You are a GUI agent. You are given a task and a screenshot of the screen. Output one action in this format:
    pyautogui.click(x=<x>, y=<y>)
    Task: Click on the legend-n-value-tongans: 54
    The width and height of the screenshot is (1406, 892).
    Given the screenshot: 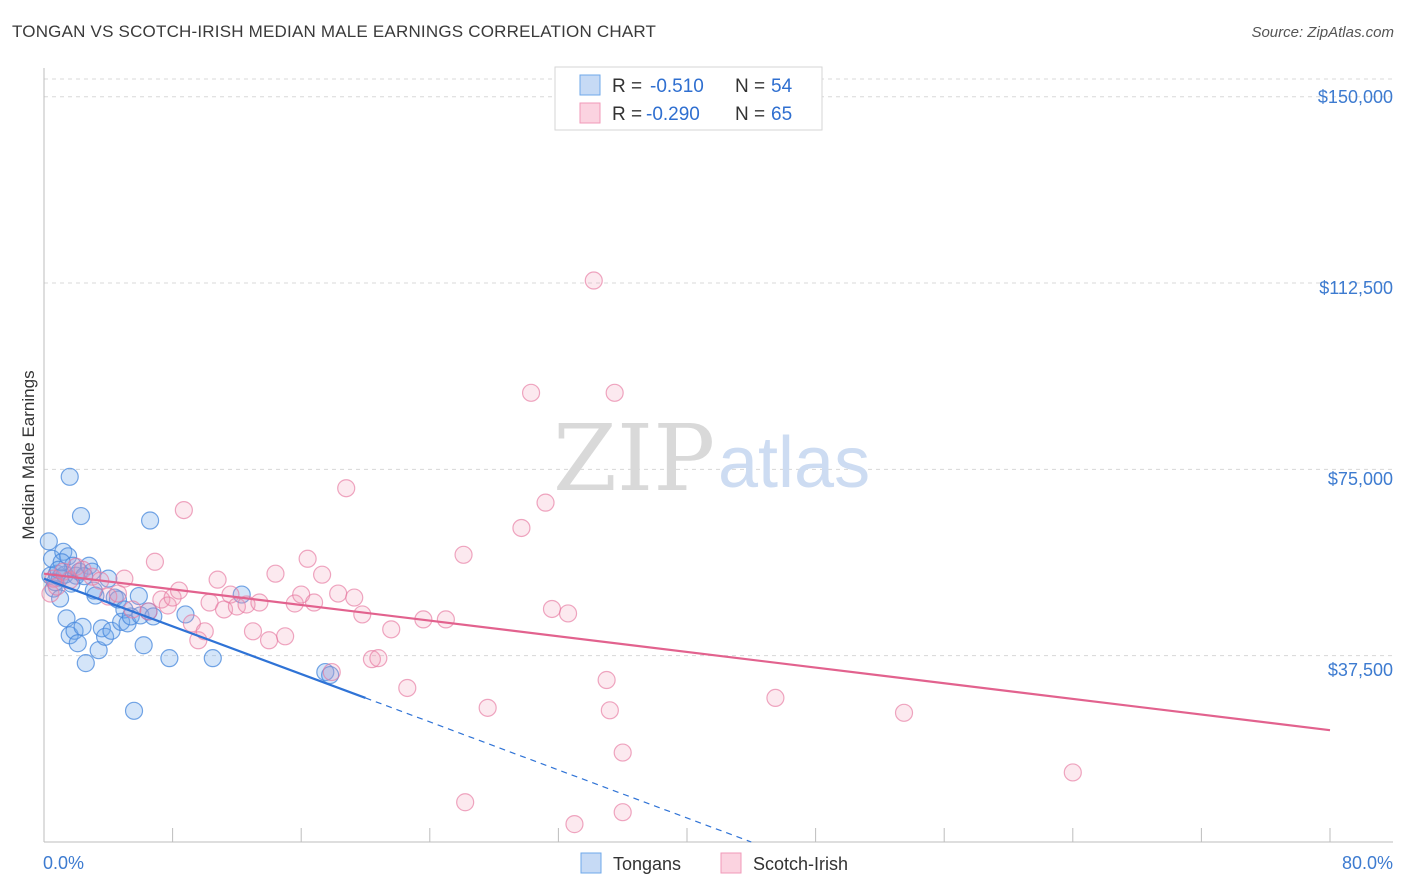 What is the action you would take?
    pyautogui.click(x=782, y=86)
    